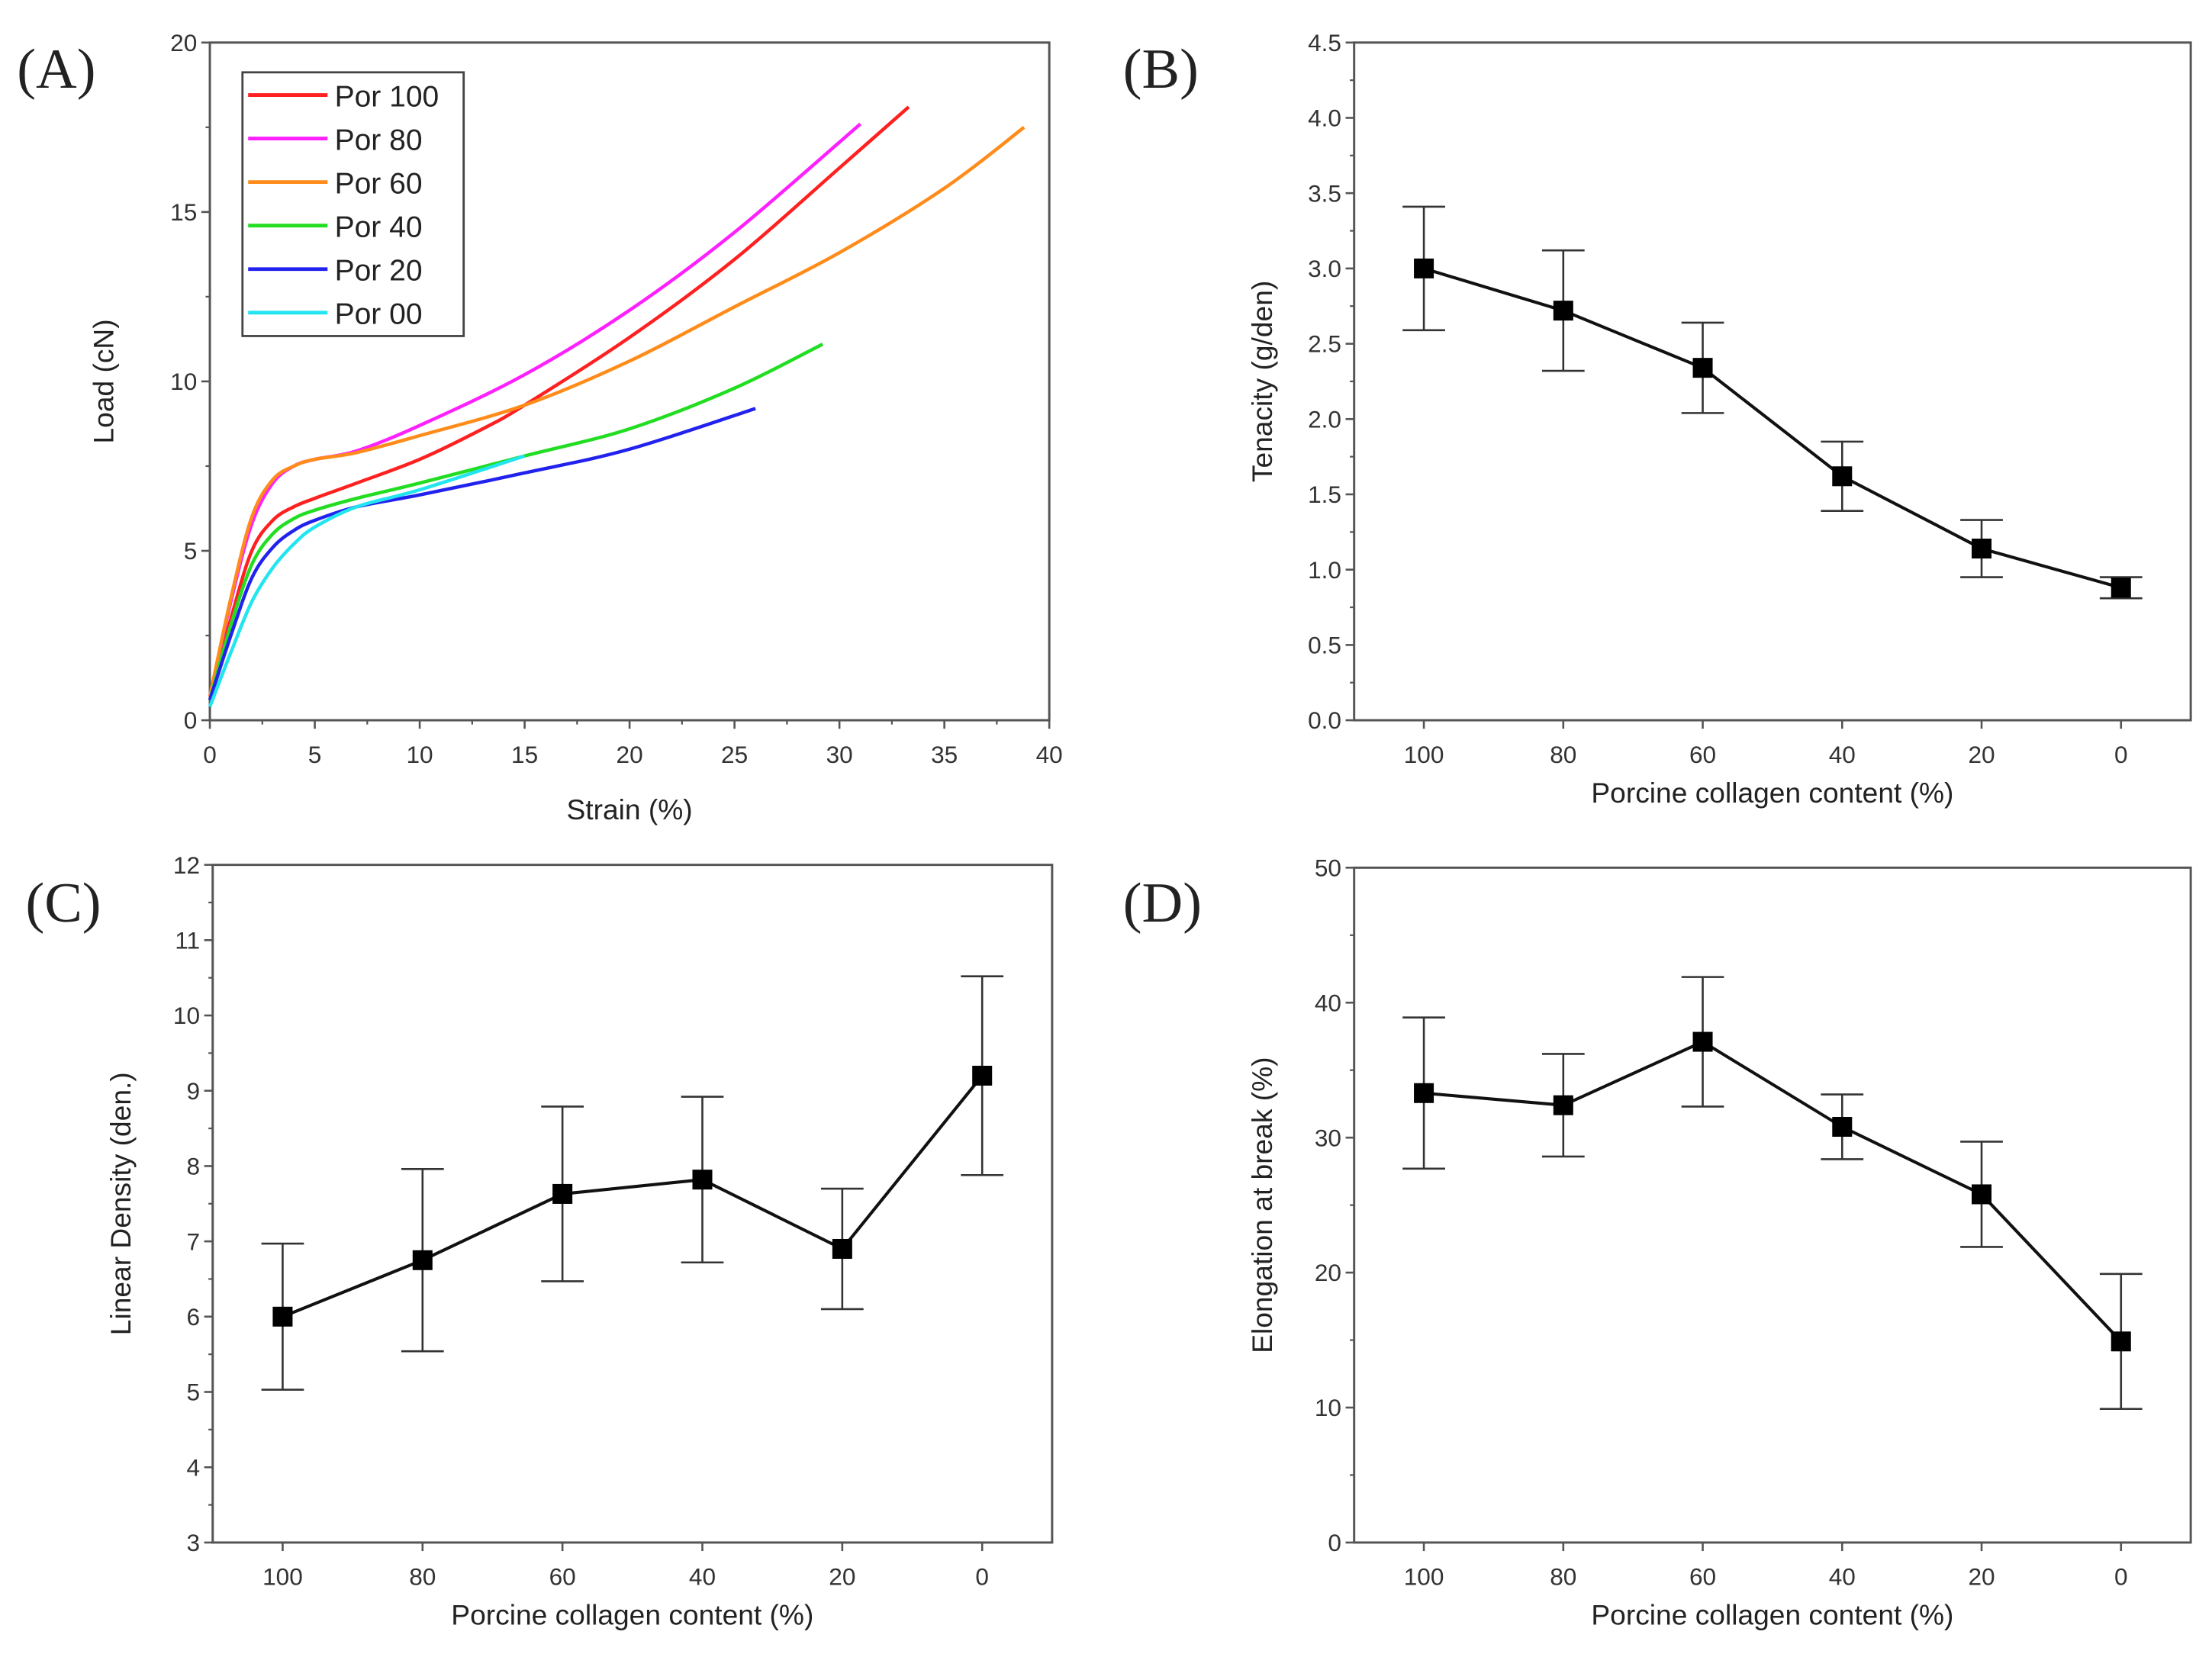 This screenshot has width=2212, height=1654. I want to click on y-tick-label: 3.5, so click(1324, 193).